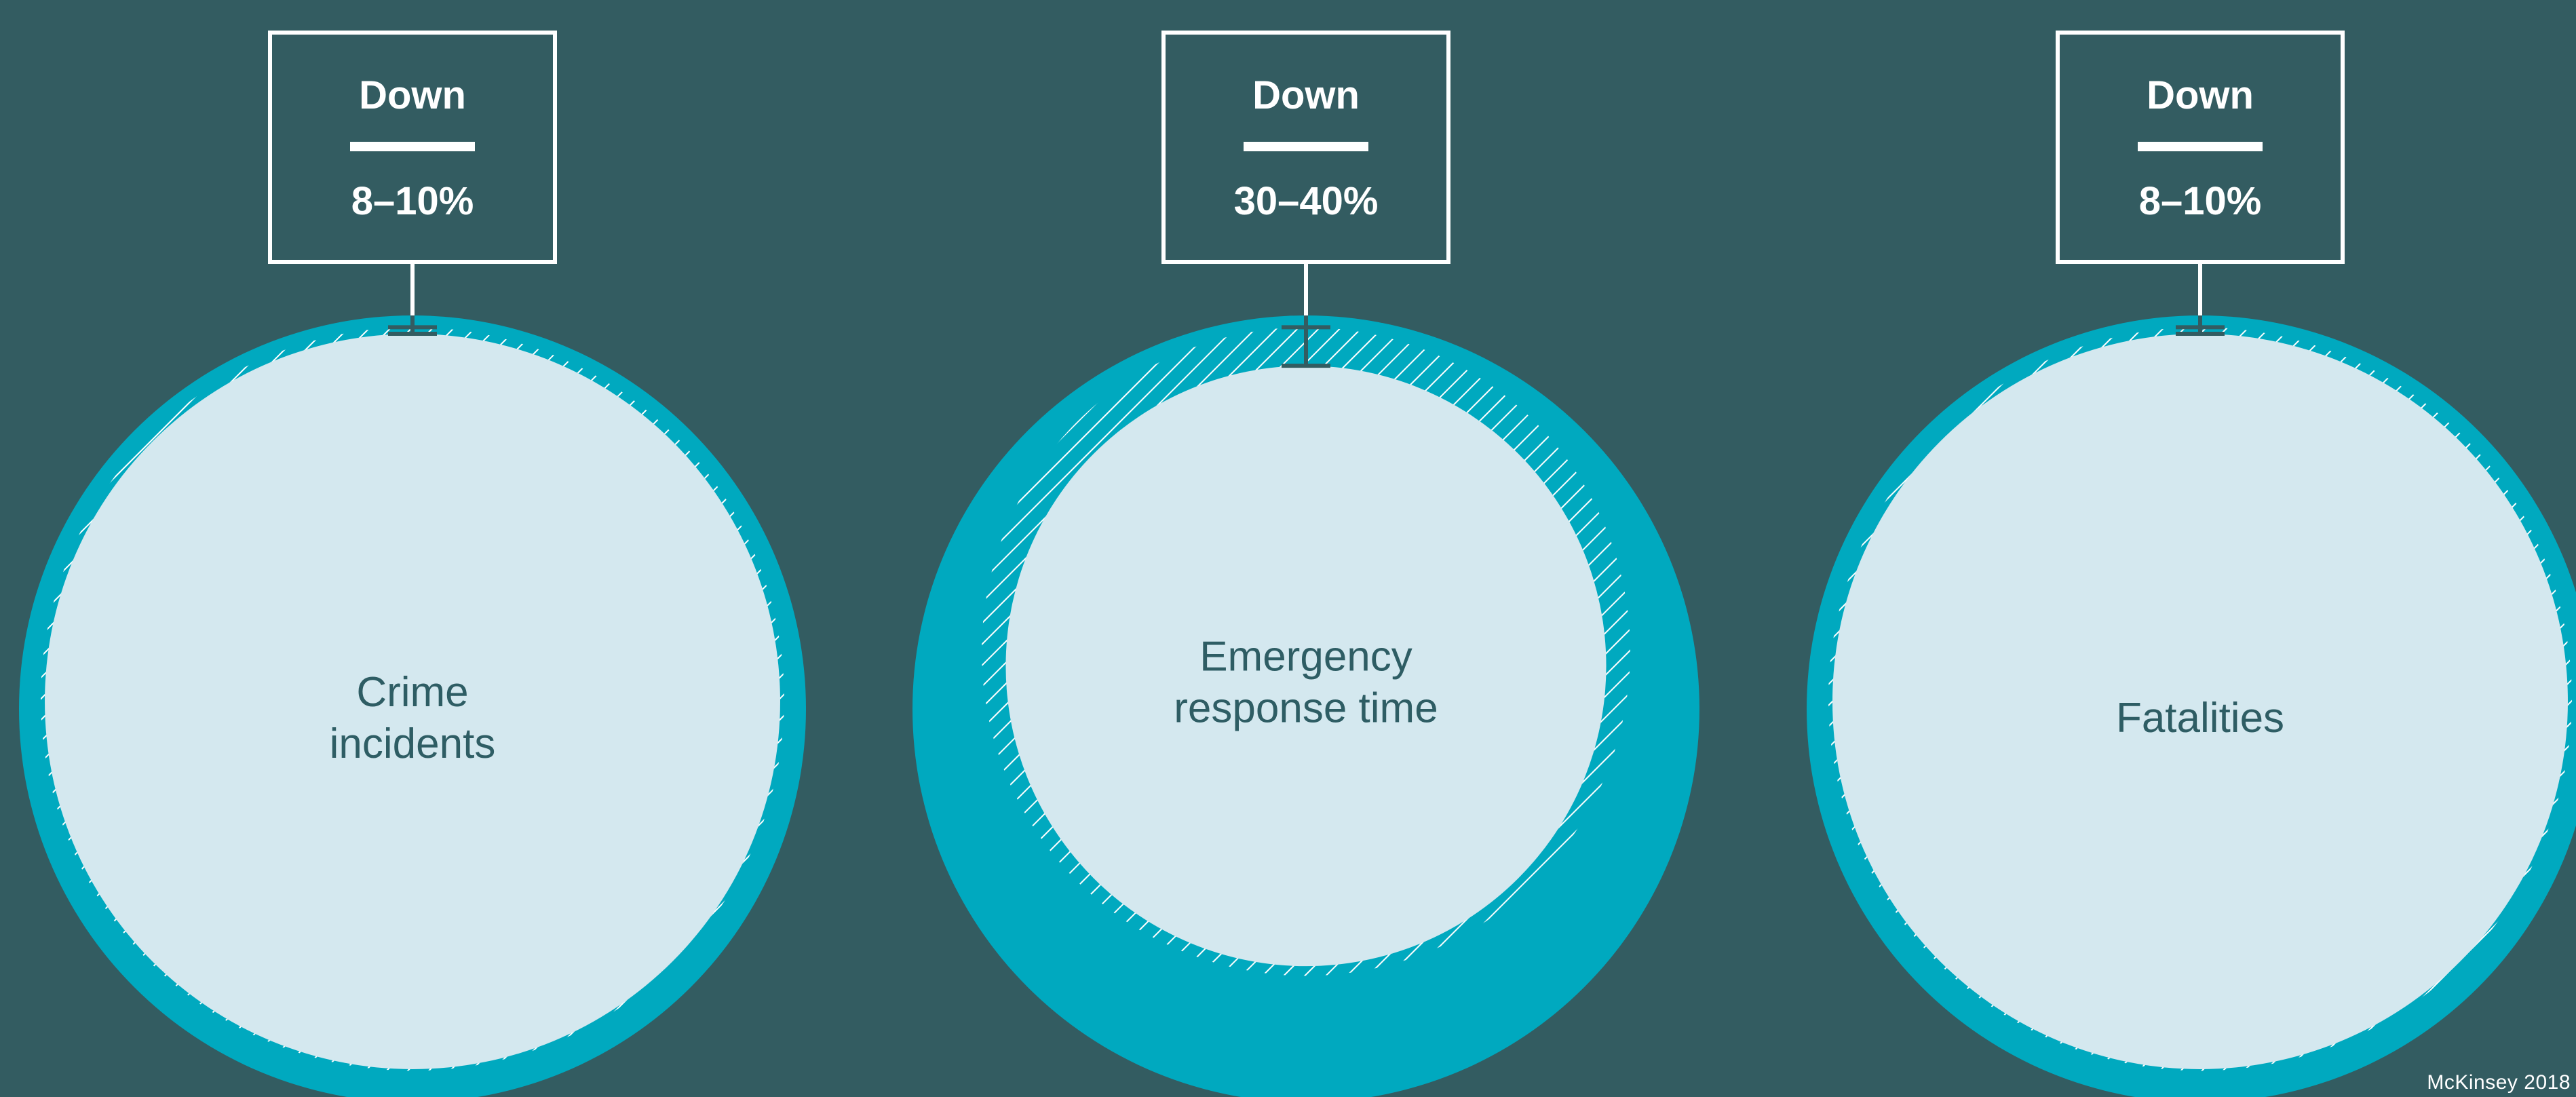  What do you see at coordinates (412, 692) in the screenshot?
I see `category-label: Crime` at bounding box center [412, 692].